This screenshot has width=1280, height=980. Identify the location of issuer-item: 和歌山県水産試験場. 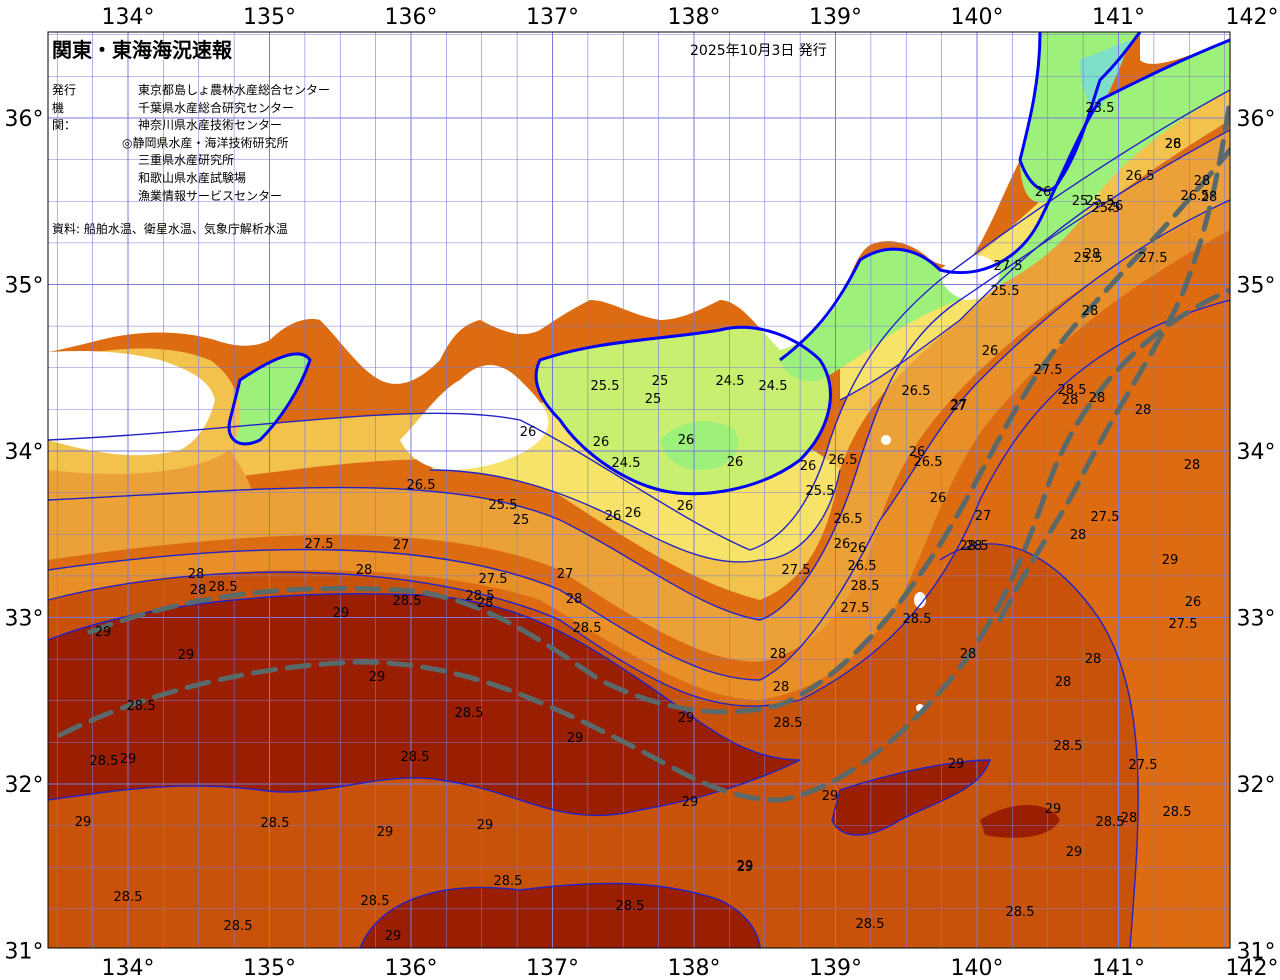
(192, 177).